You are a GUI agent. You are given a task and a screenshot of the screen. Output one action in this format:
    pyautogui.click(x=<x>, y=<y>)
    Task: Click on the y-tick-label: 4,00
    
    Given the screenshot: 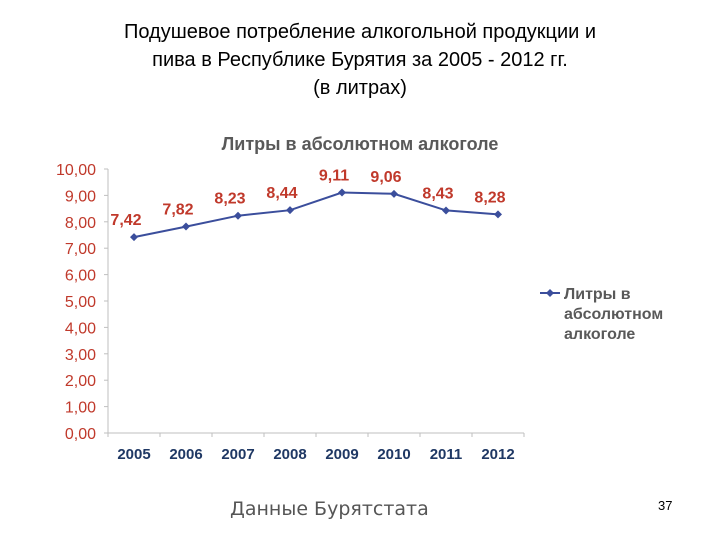 What is the action you would take?
    pyautogui.click(x=80, y=328)
    